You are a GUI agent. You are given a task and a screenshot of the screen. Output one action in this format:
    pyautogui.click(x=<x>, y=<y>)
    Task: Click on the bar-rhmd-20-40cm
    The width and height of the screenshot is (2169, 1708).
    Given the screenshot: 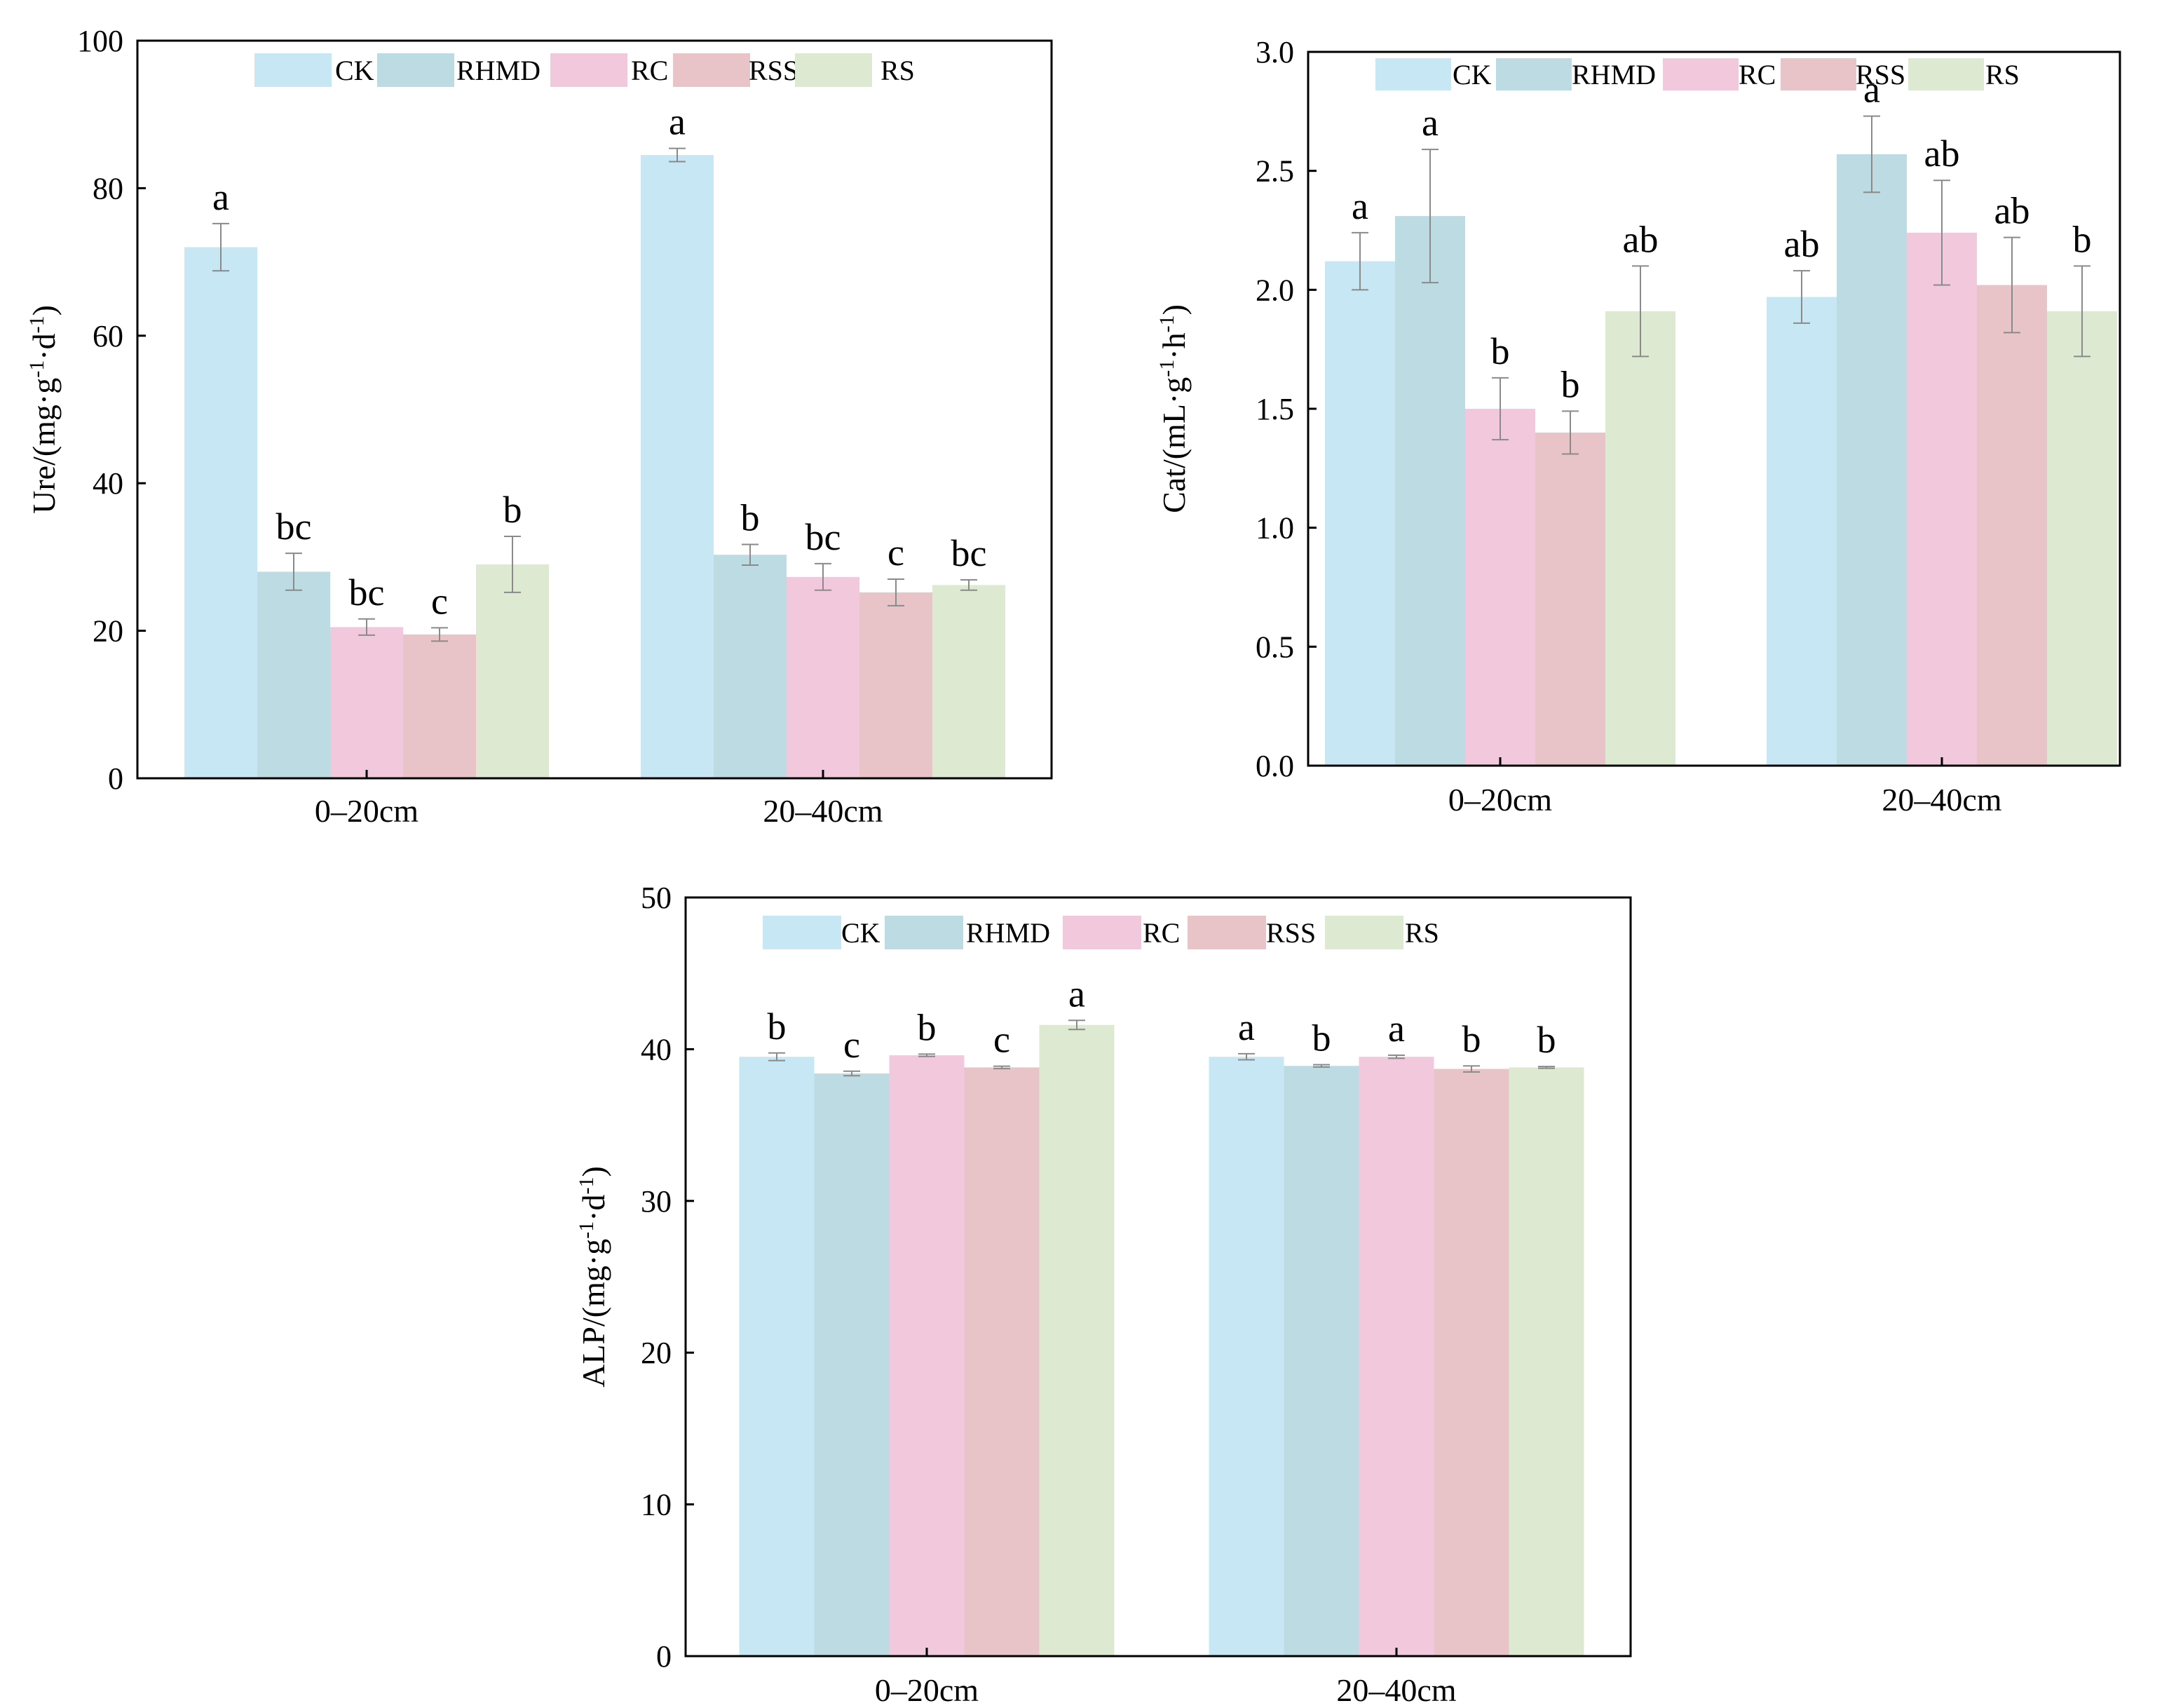 What is the action you would take?
    pyautogui.click(x=750, y=667)
    